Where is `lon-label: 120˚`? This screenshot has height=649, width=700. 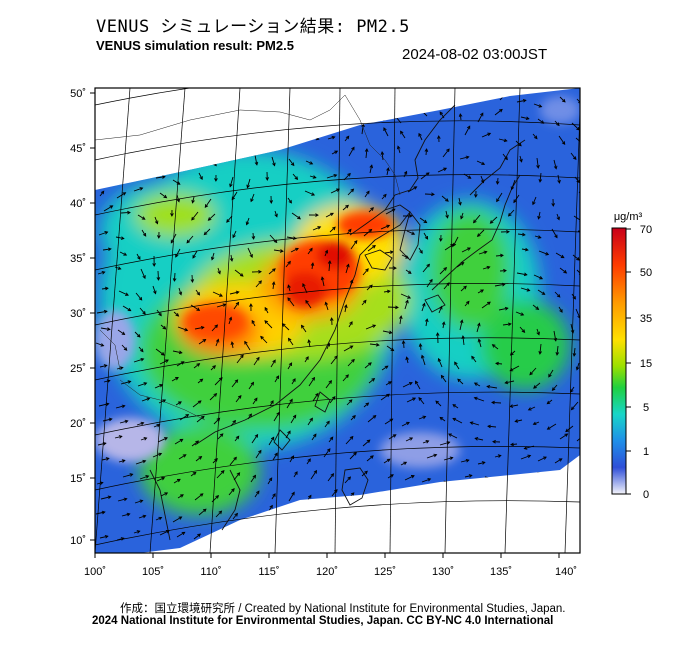 lon-label: 120˚ is located at coordinates (327, 572).